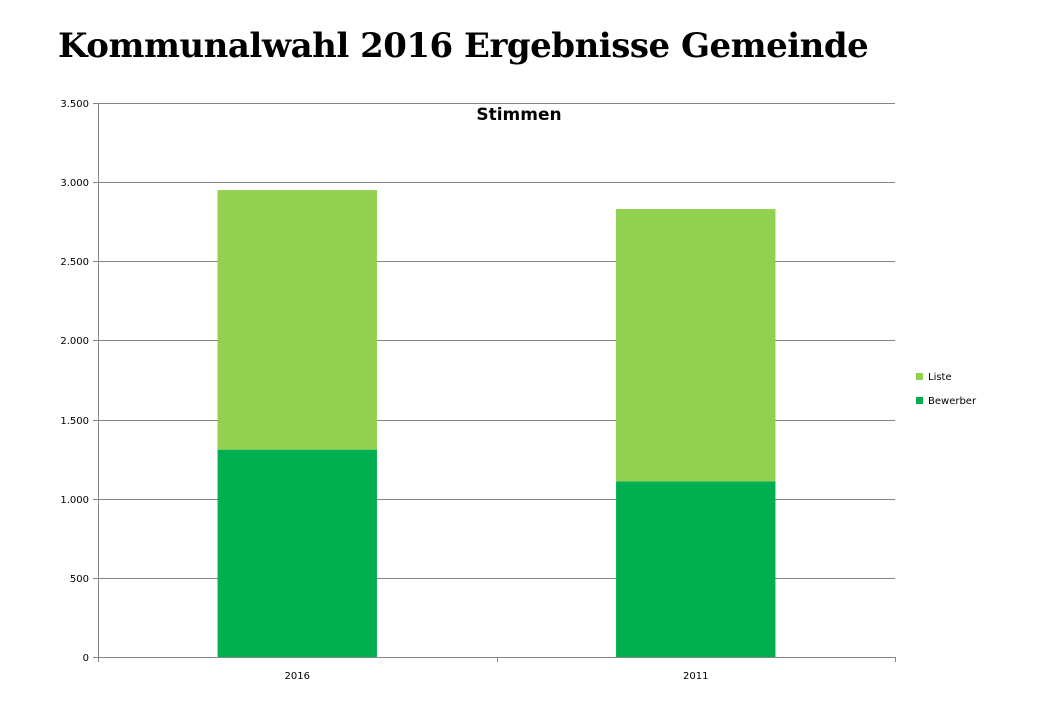 Image resolution: width=1040 pixels, height=720 pixels. Describe the element at coordinates (74, 500) in the screenshot. I see `y-tick-label: 1.000` at that location.